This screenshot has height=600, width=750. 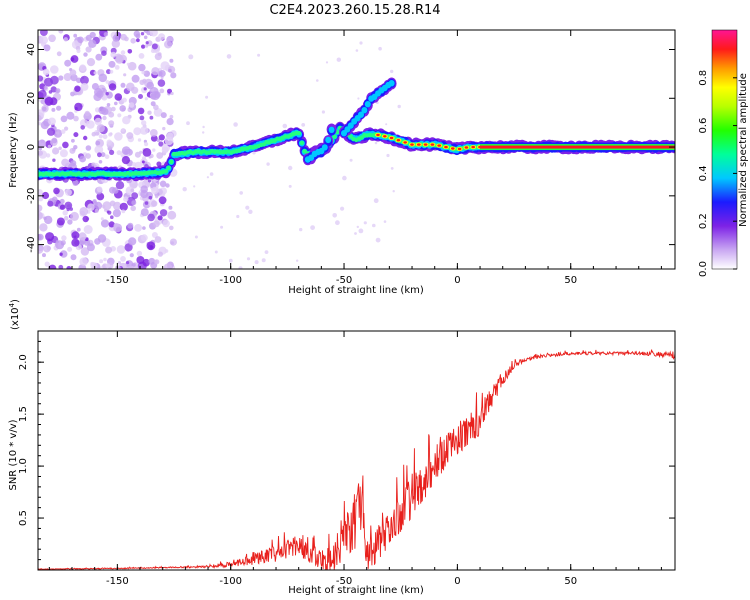 I want to click on snr-y-tick-label: 1.5, so click(x=23, y=414).